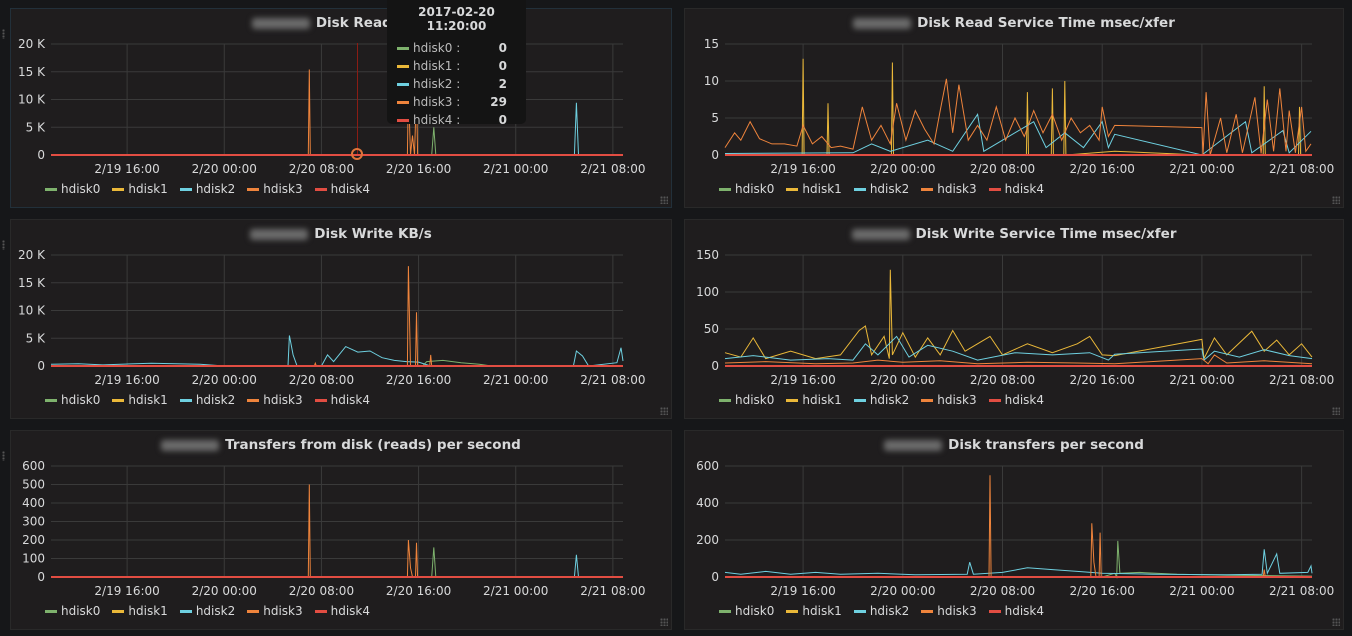 Image resolution: width=1352 pixels, height=636 pixels. I want to click on panel-title: Disk transfers per second, so click(1014, 445).